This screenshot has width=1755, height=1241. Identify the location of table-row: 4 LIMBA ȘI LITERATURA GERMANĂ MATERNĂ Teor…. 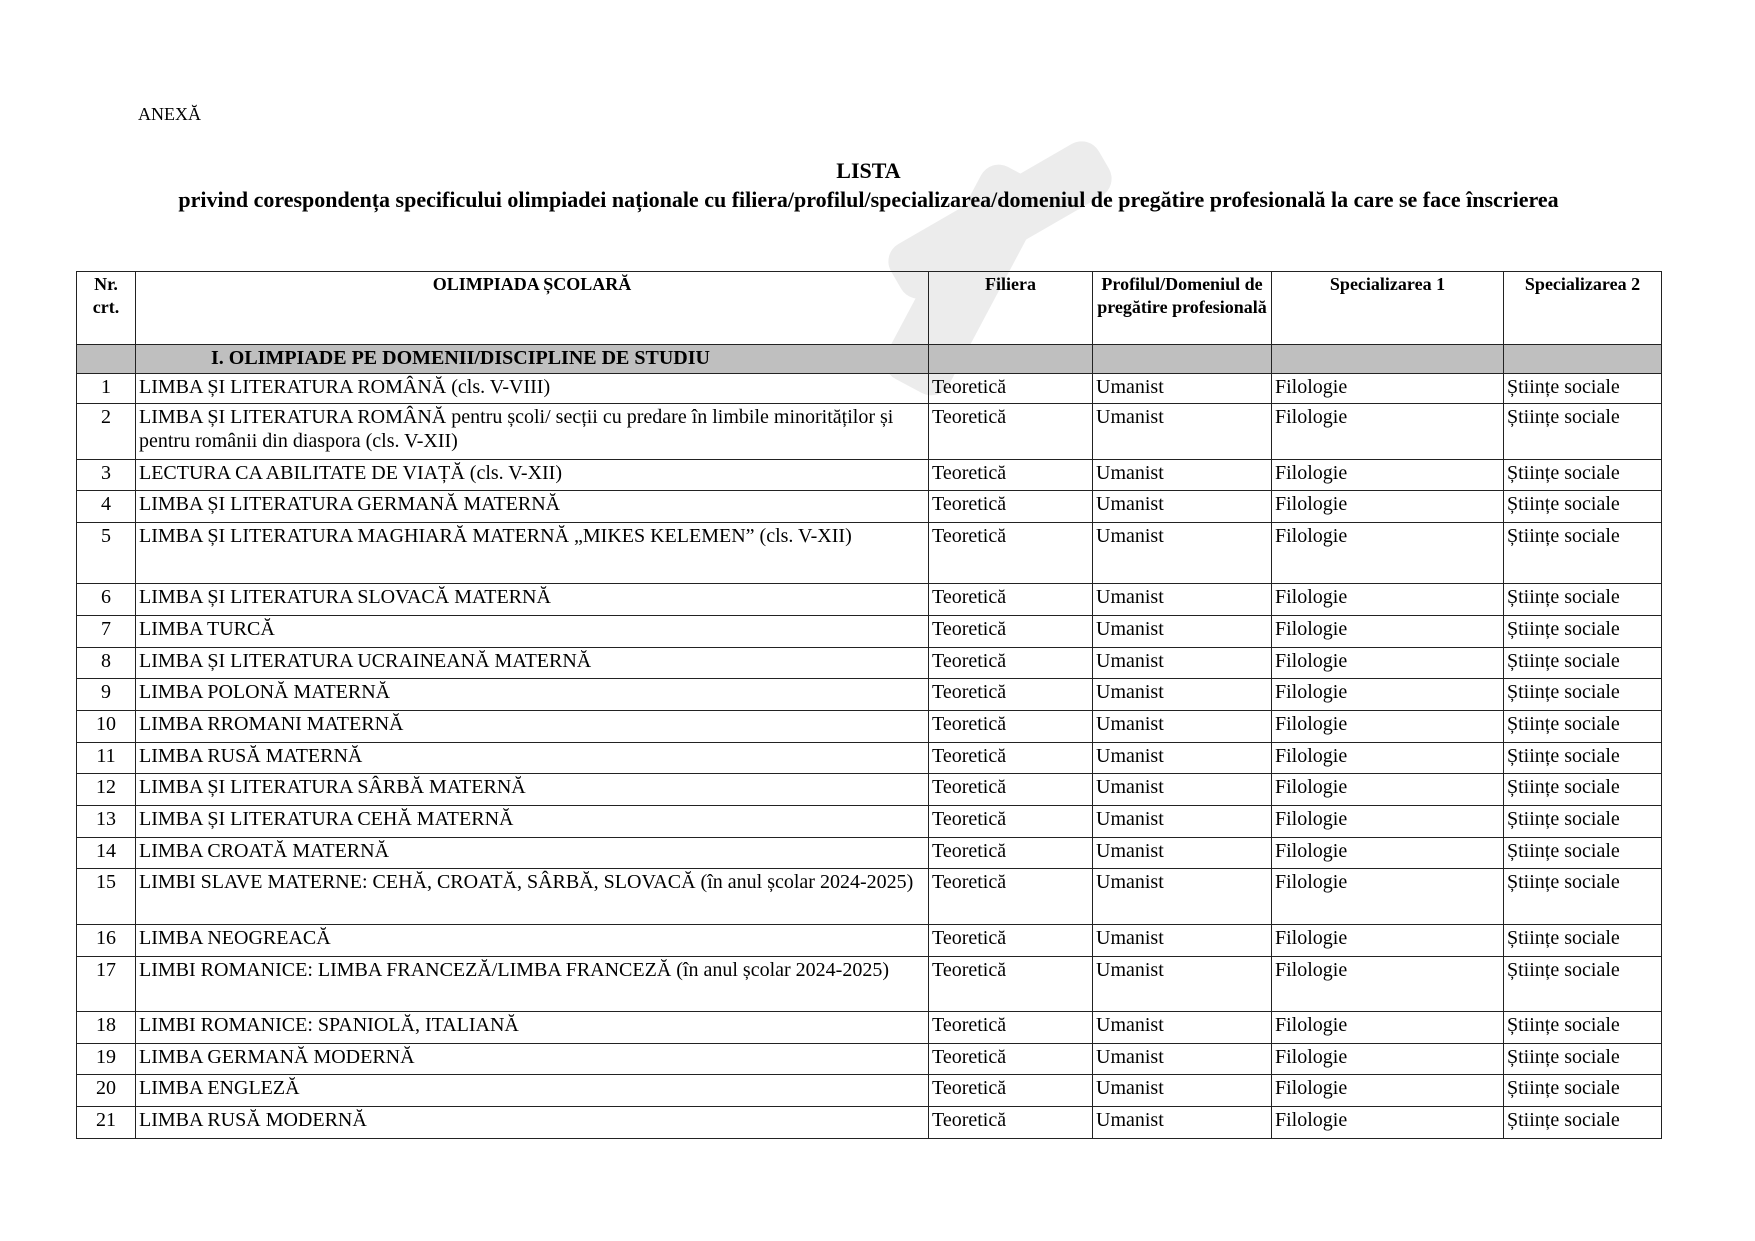
(869, 506).